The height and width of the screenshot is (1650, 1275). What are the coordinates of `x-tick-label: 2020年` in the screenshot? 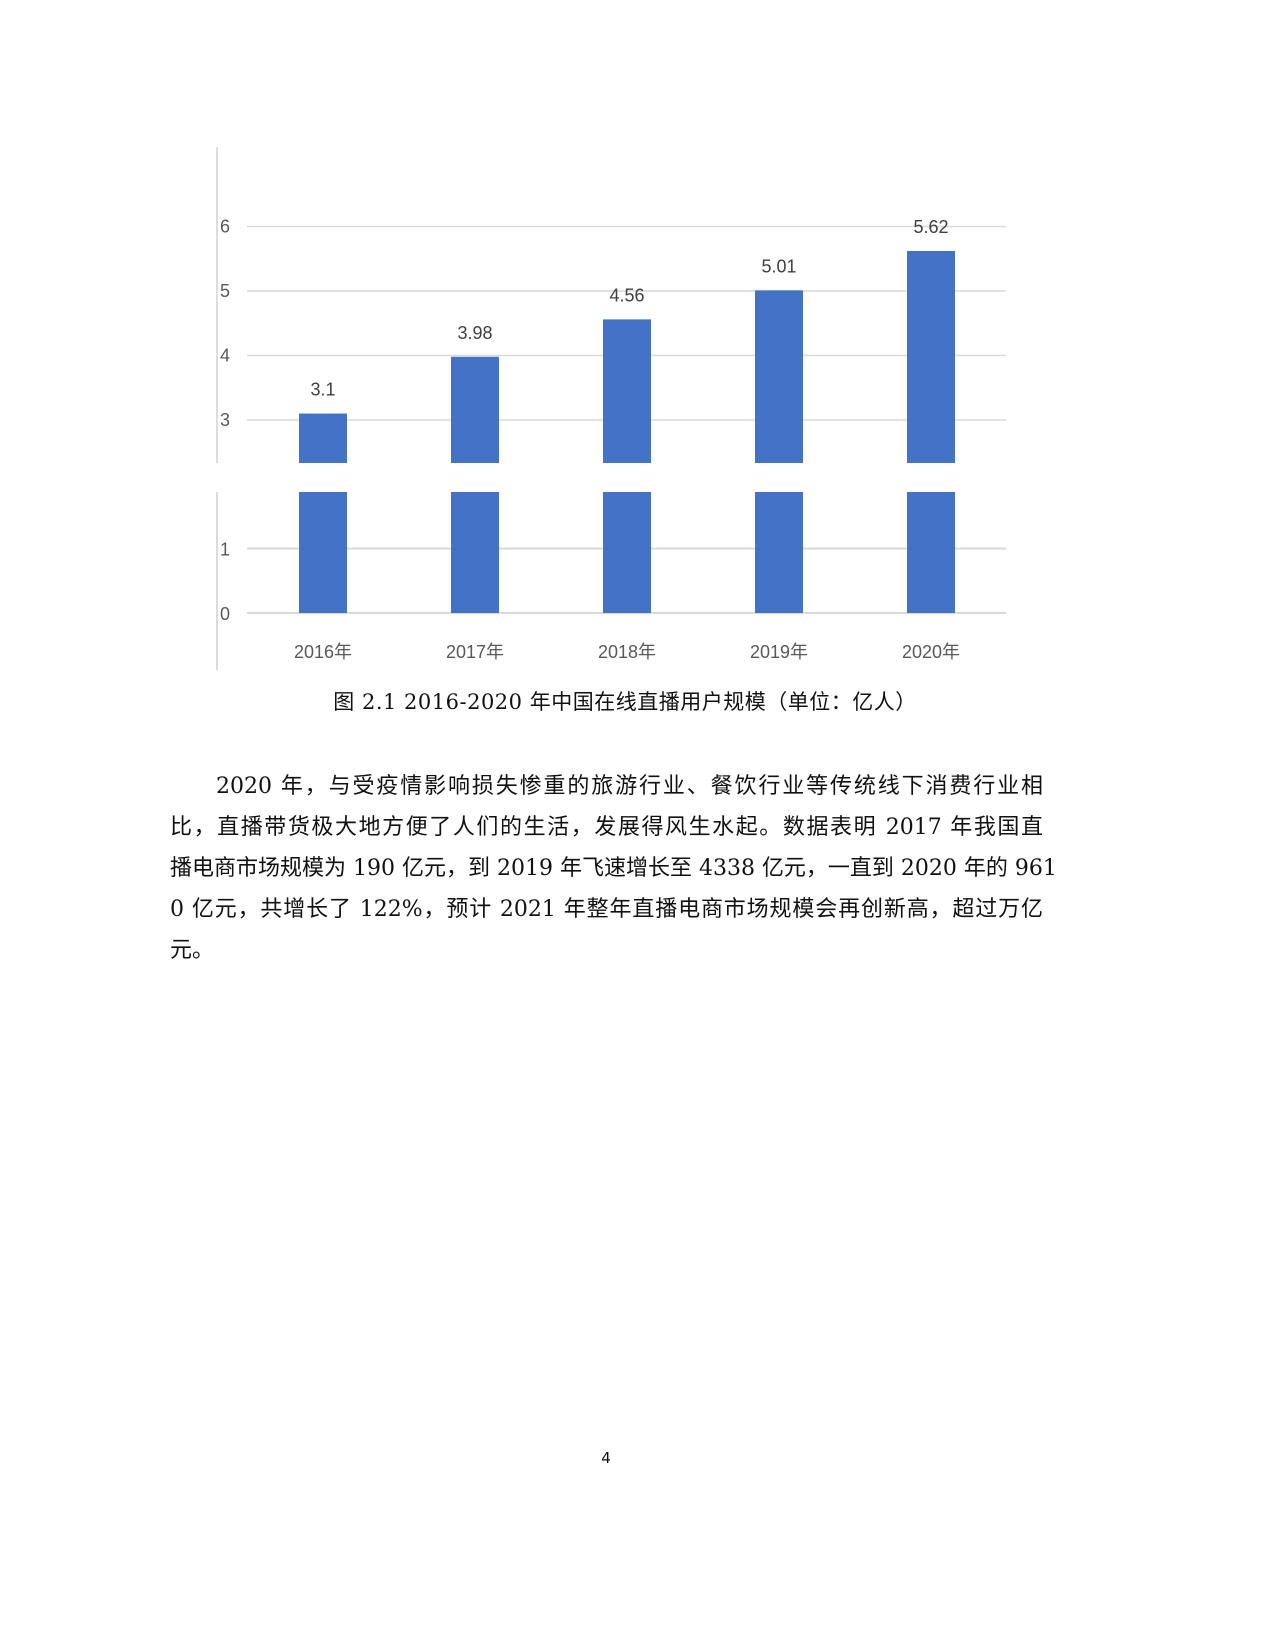 It's located at (931, 652).